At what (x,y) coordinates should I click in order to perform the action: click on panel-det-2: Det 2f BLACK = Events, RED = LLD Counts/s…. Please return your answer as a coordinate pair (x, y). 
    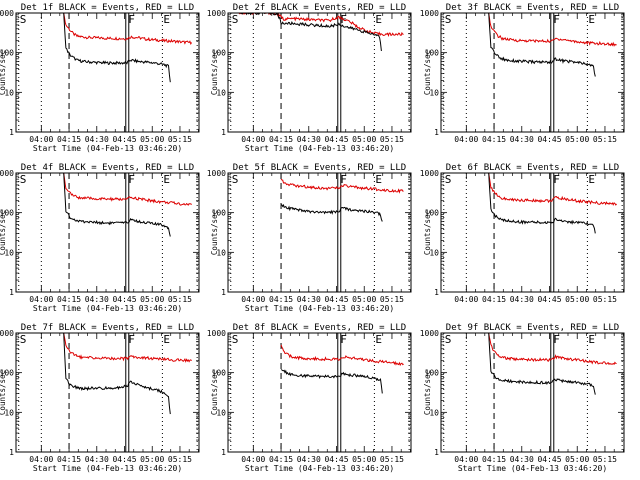
    Looking at the image, I should click on (309, 78).